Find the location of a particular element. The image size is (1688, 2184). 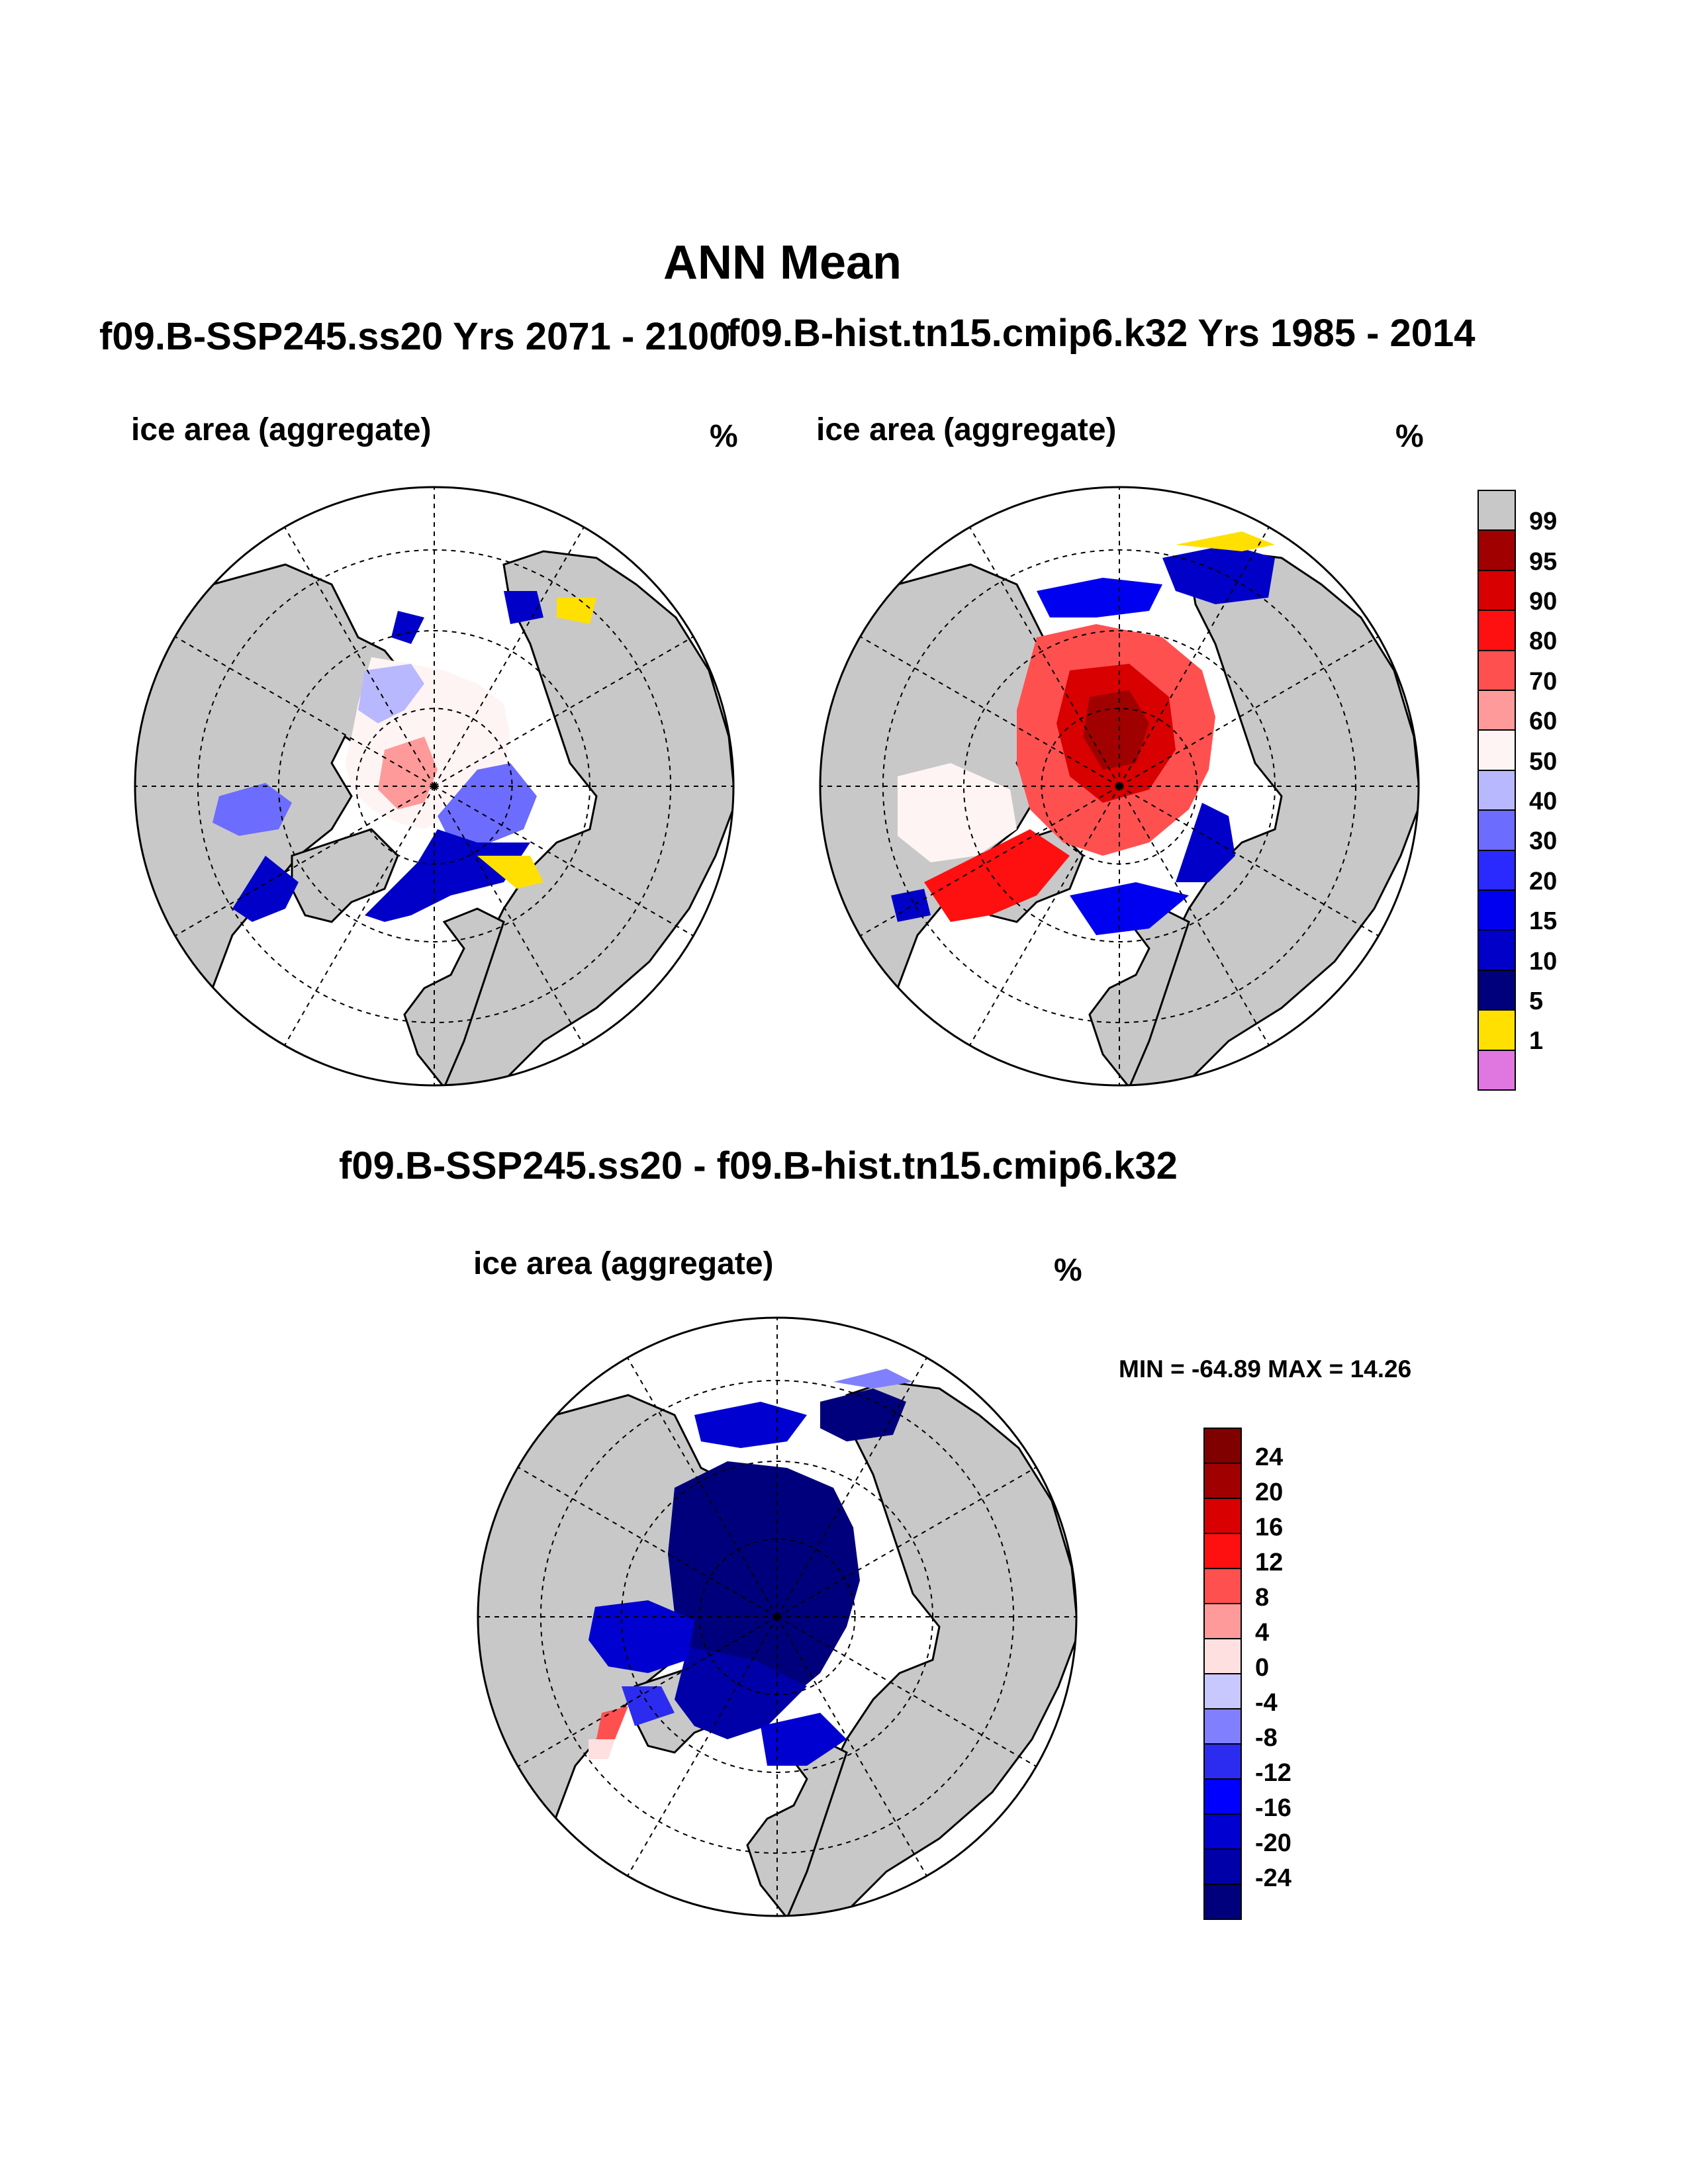

colorbar-label: 90 is located at coordinates (1543, 601).